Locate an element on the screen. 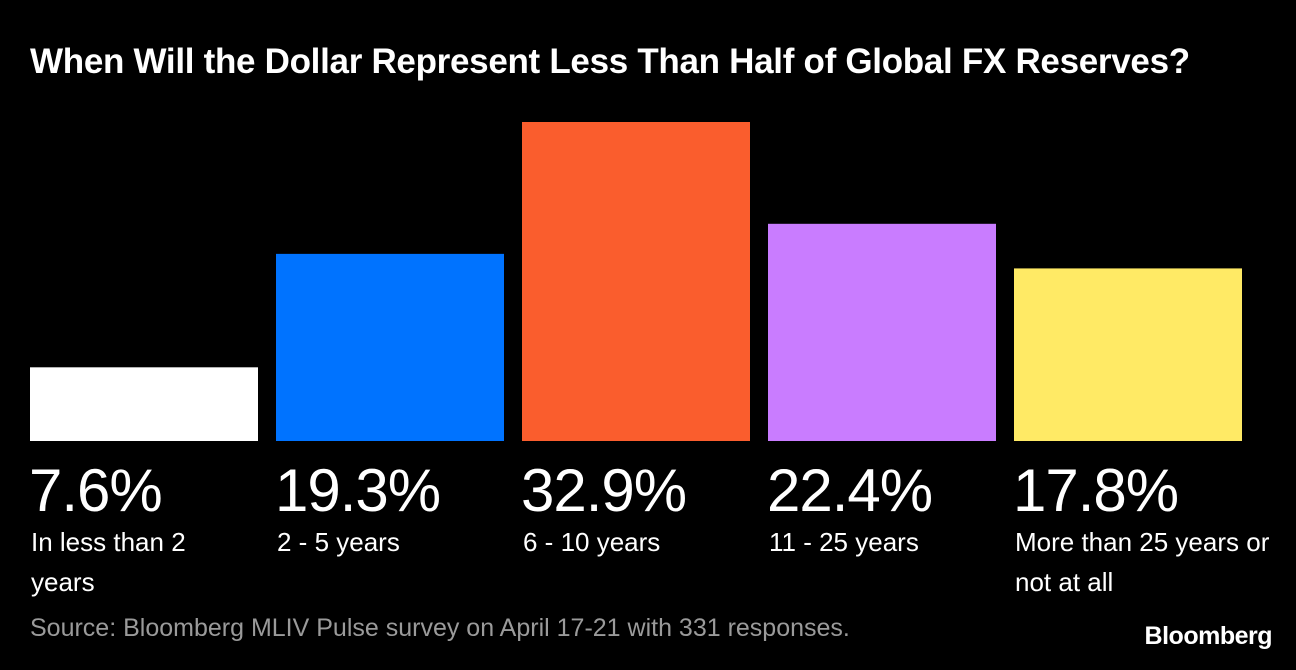 Image resolution: width=1296 pixels, height=670 pixels. category-label-1: 2 - 5 years is located at coordinates (338, 542).